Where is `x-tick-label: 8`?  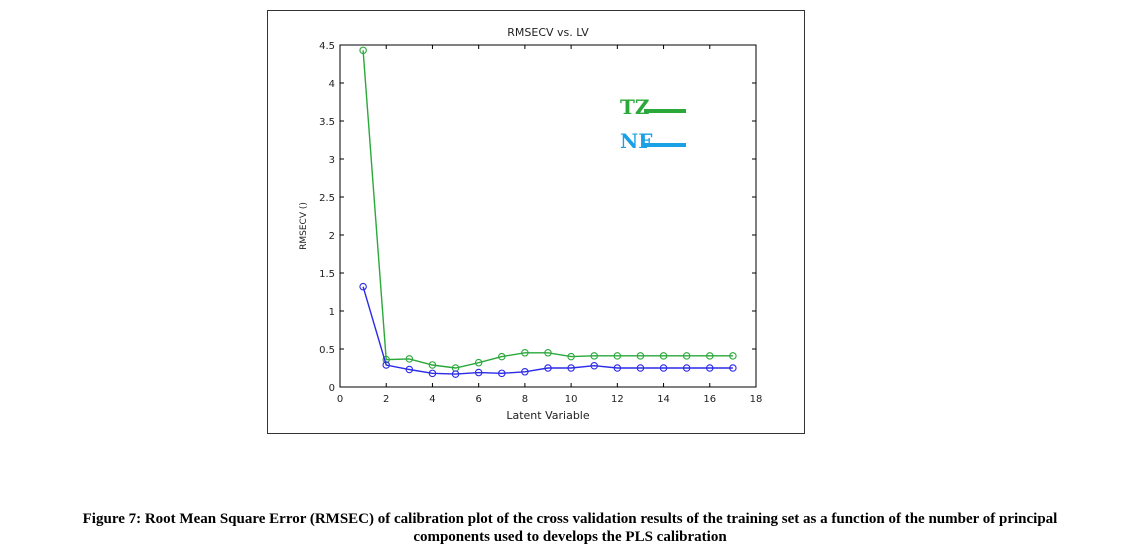
x-tick-label: 8 is located at coordinates (525, 399).